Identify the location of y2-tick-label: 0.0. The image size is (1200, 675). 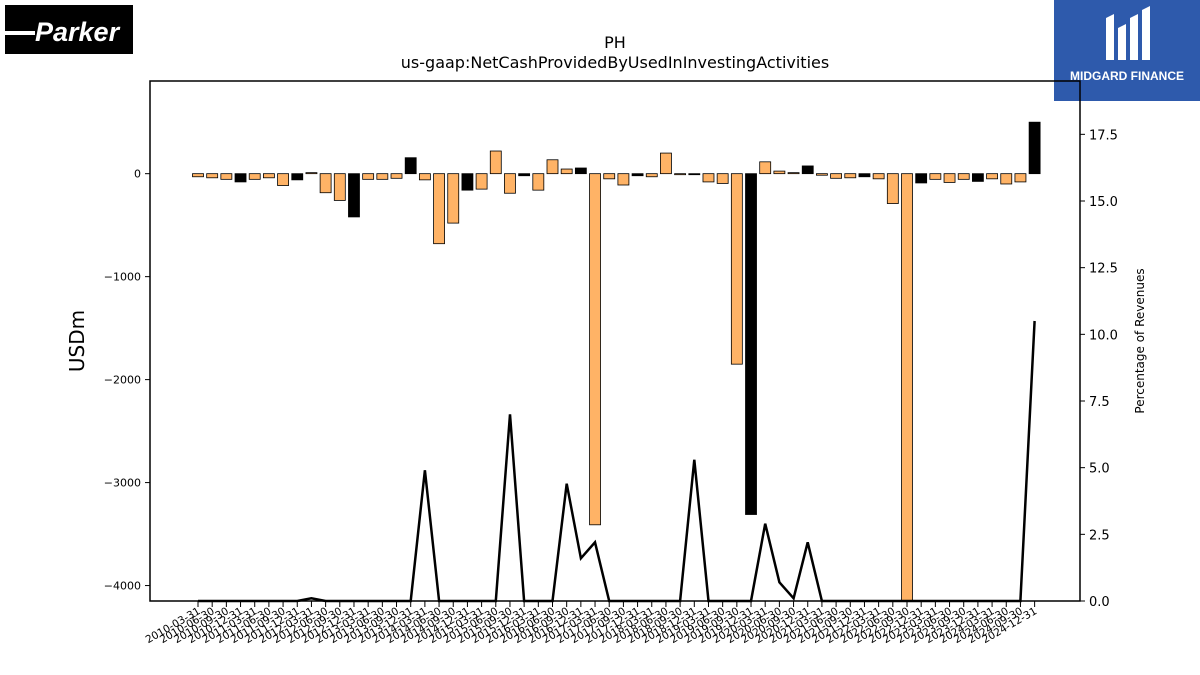
(1099, 602).